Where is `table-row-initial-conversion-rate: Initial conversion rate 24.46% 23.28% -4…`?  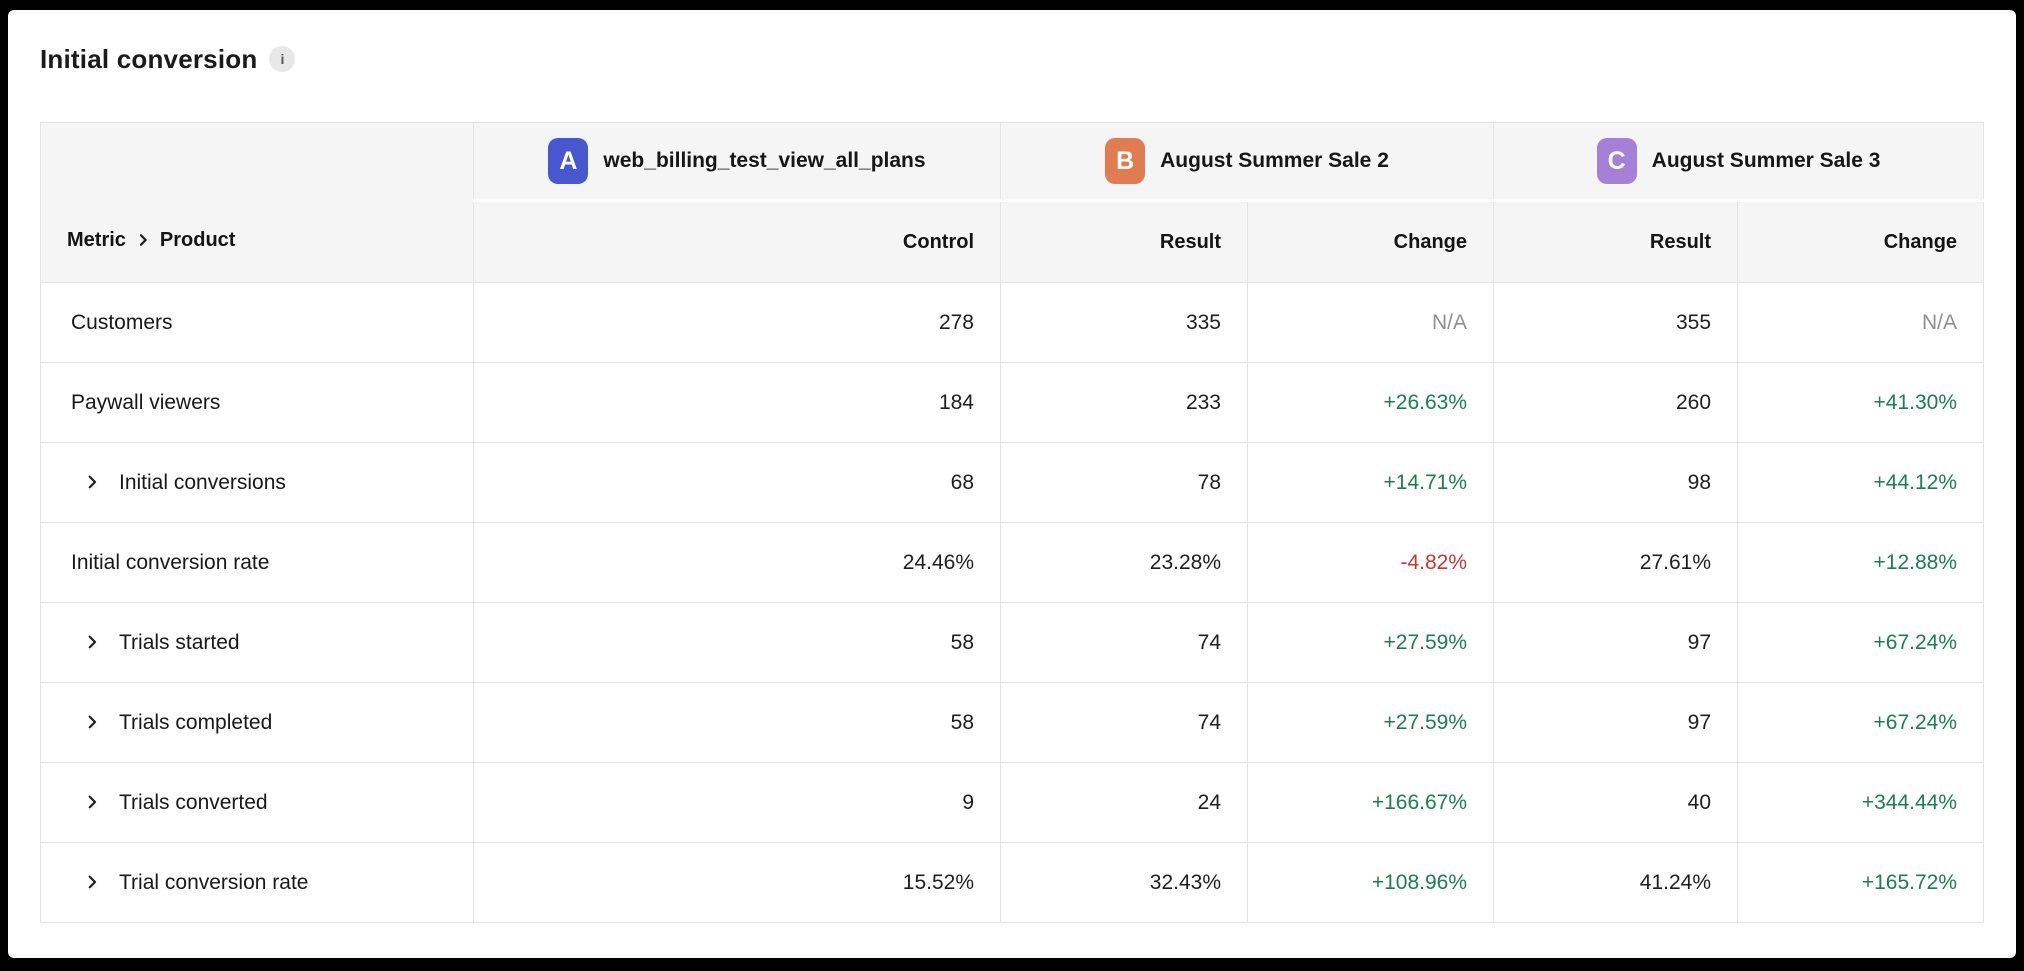
table-row-initial-conversion-rate: Initial conversion rate 24.46% 23.28% -4… is located at coordinates (1012, 562).